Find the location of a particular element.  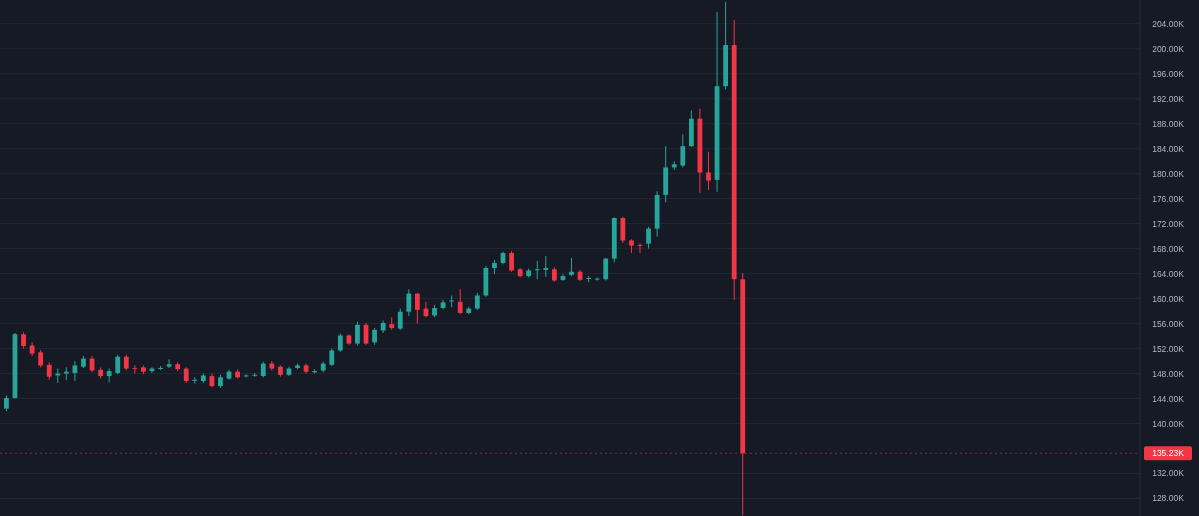

y-tick-label: 176.00K is located at coordinates (1168, 198).